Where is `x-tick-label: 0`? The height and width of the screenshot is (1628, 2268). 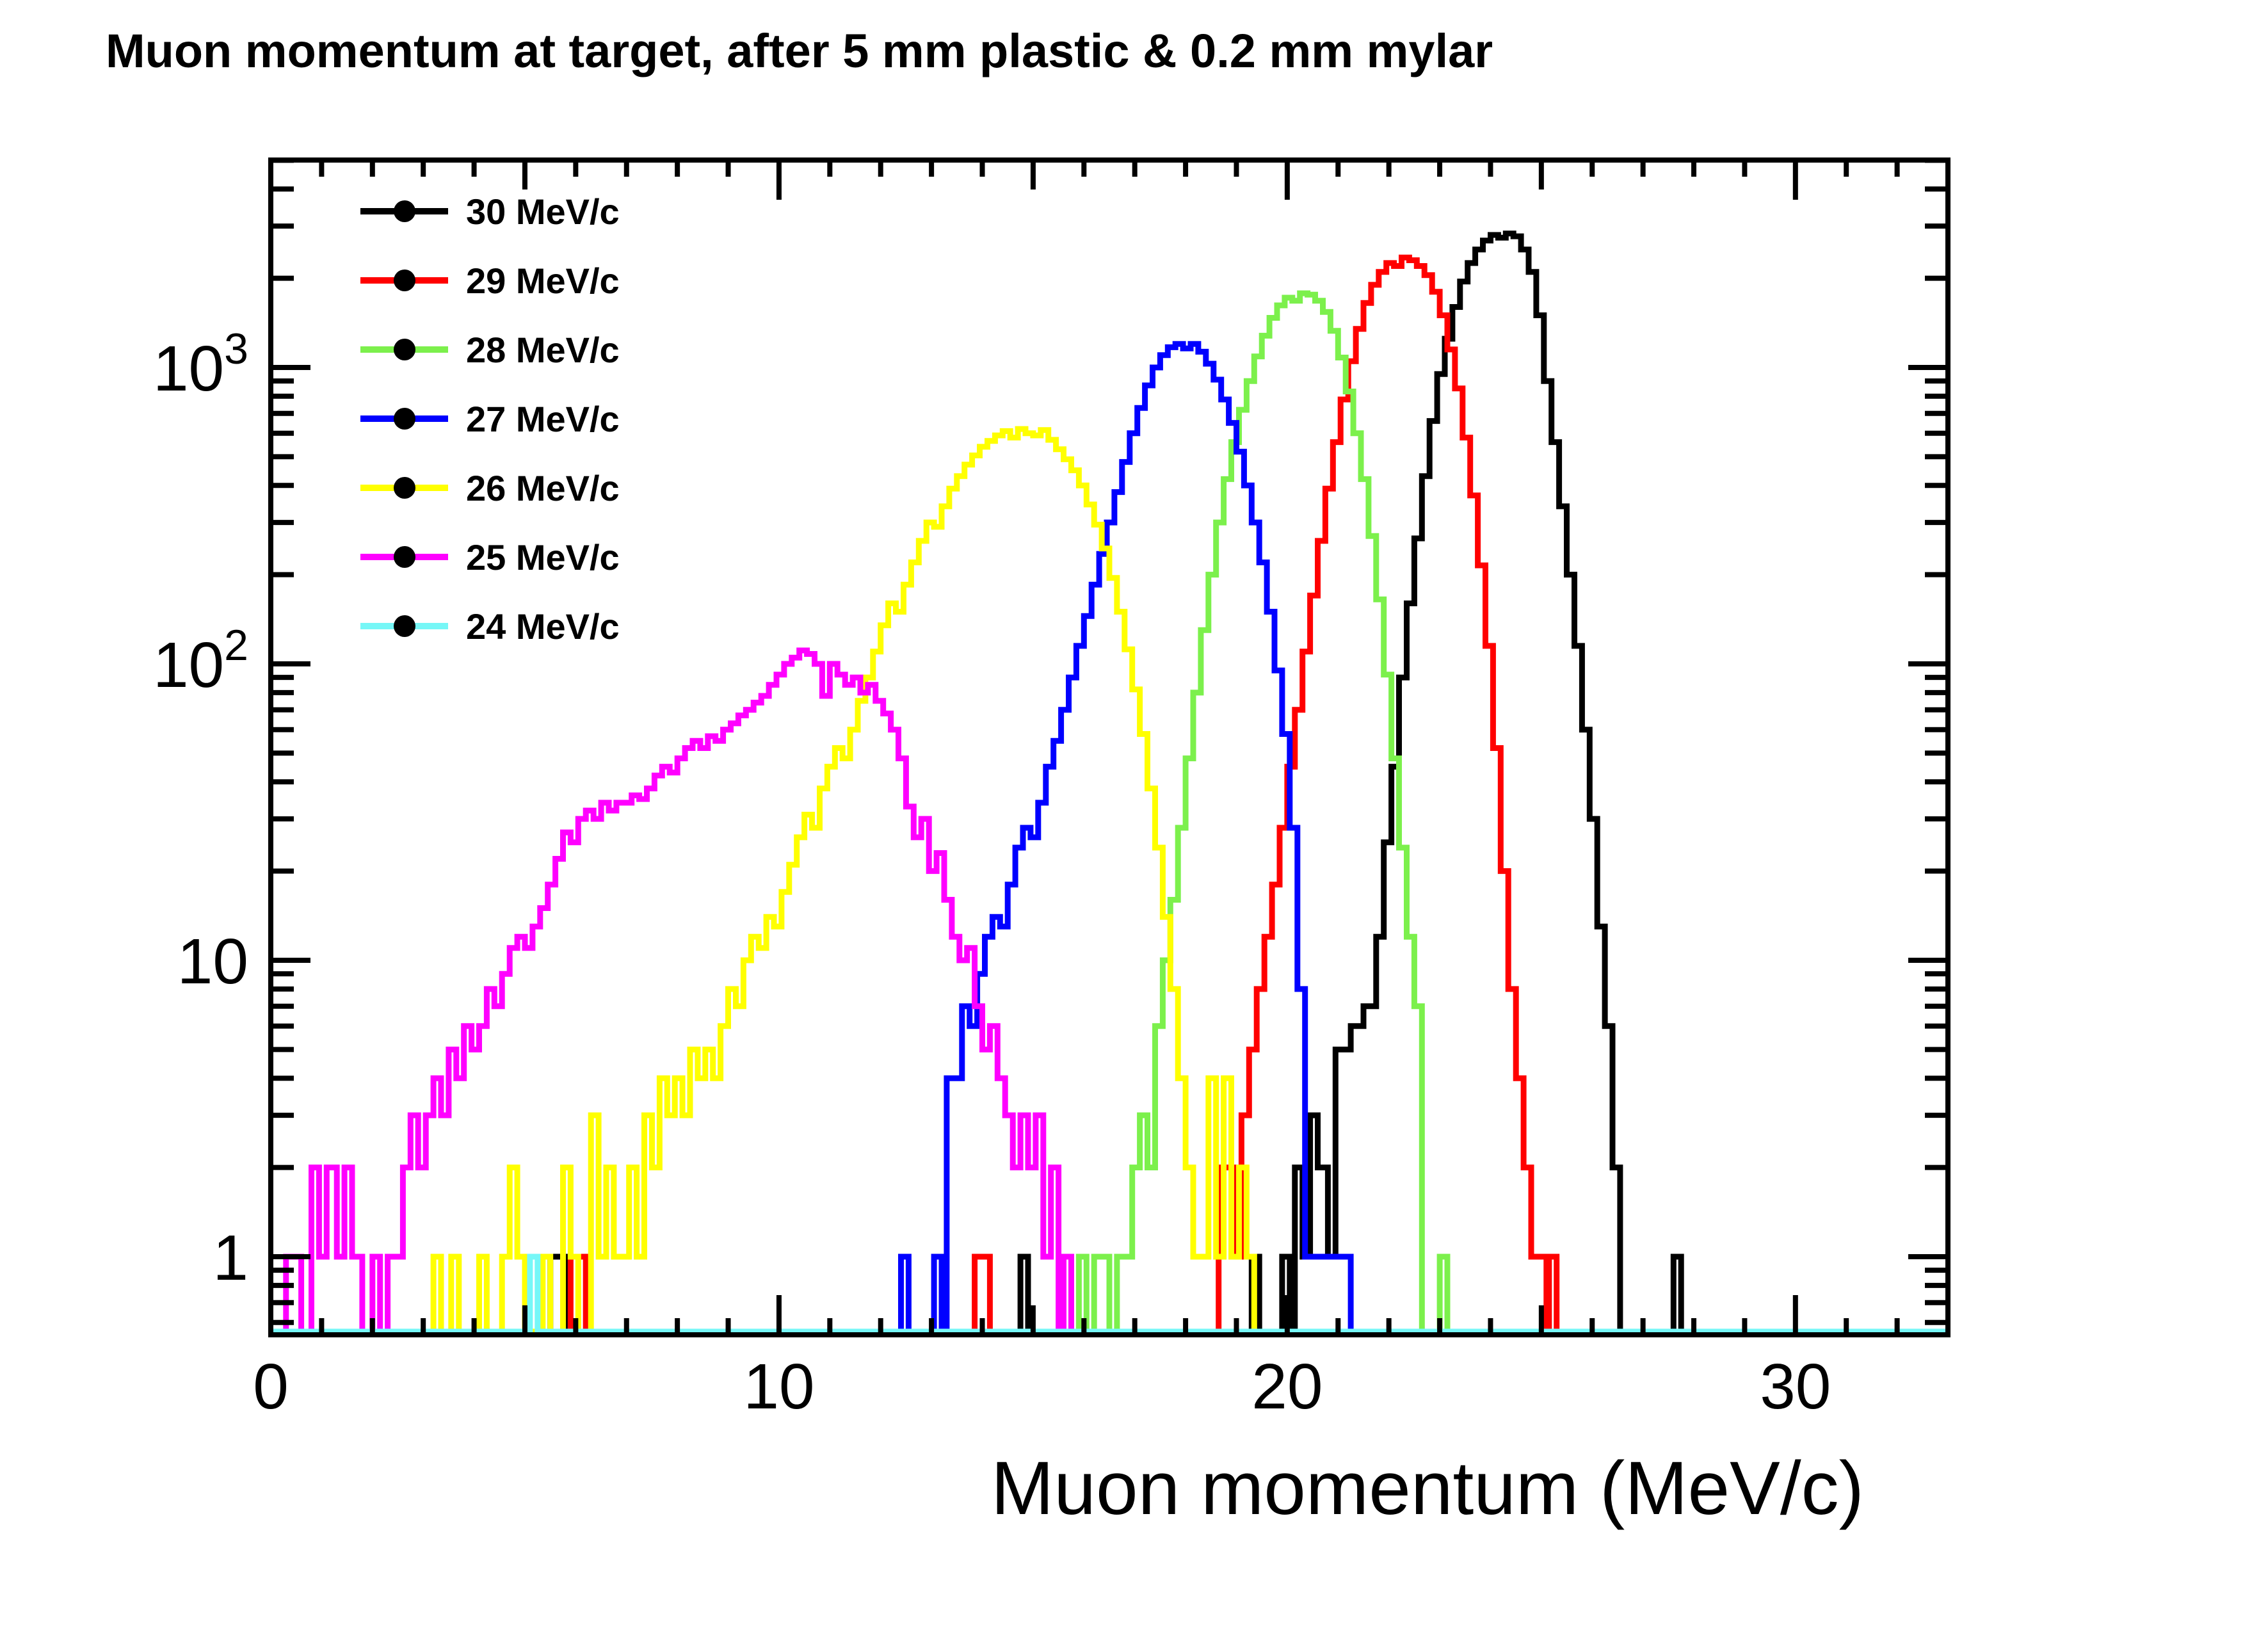
x-tick-label: 0 is located at coordinates (271, 1386).